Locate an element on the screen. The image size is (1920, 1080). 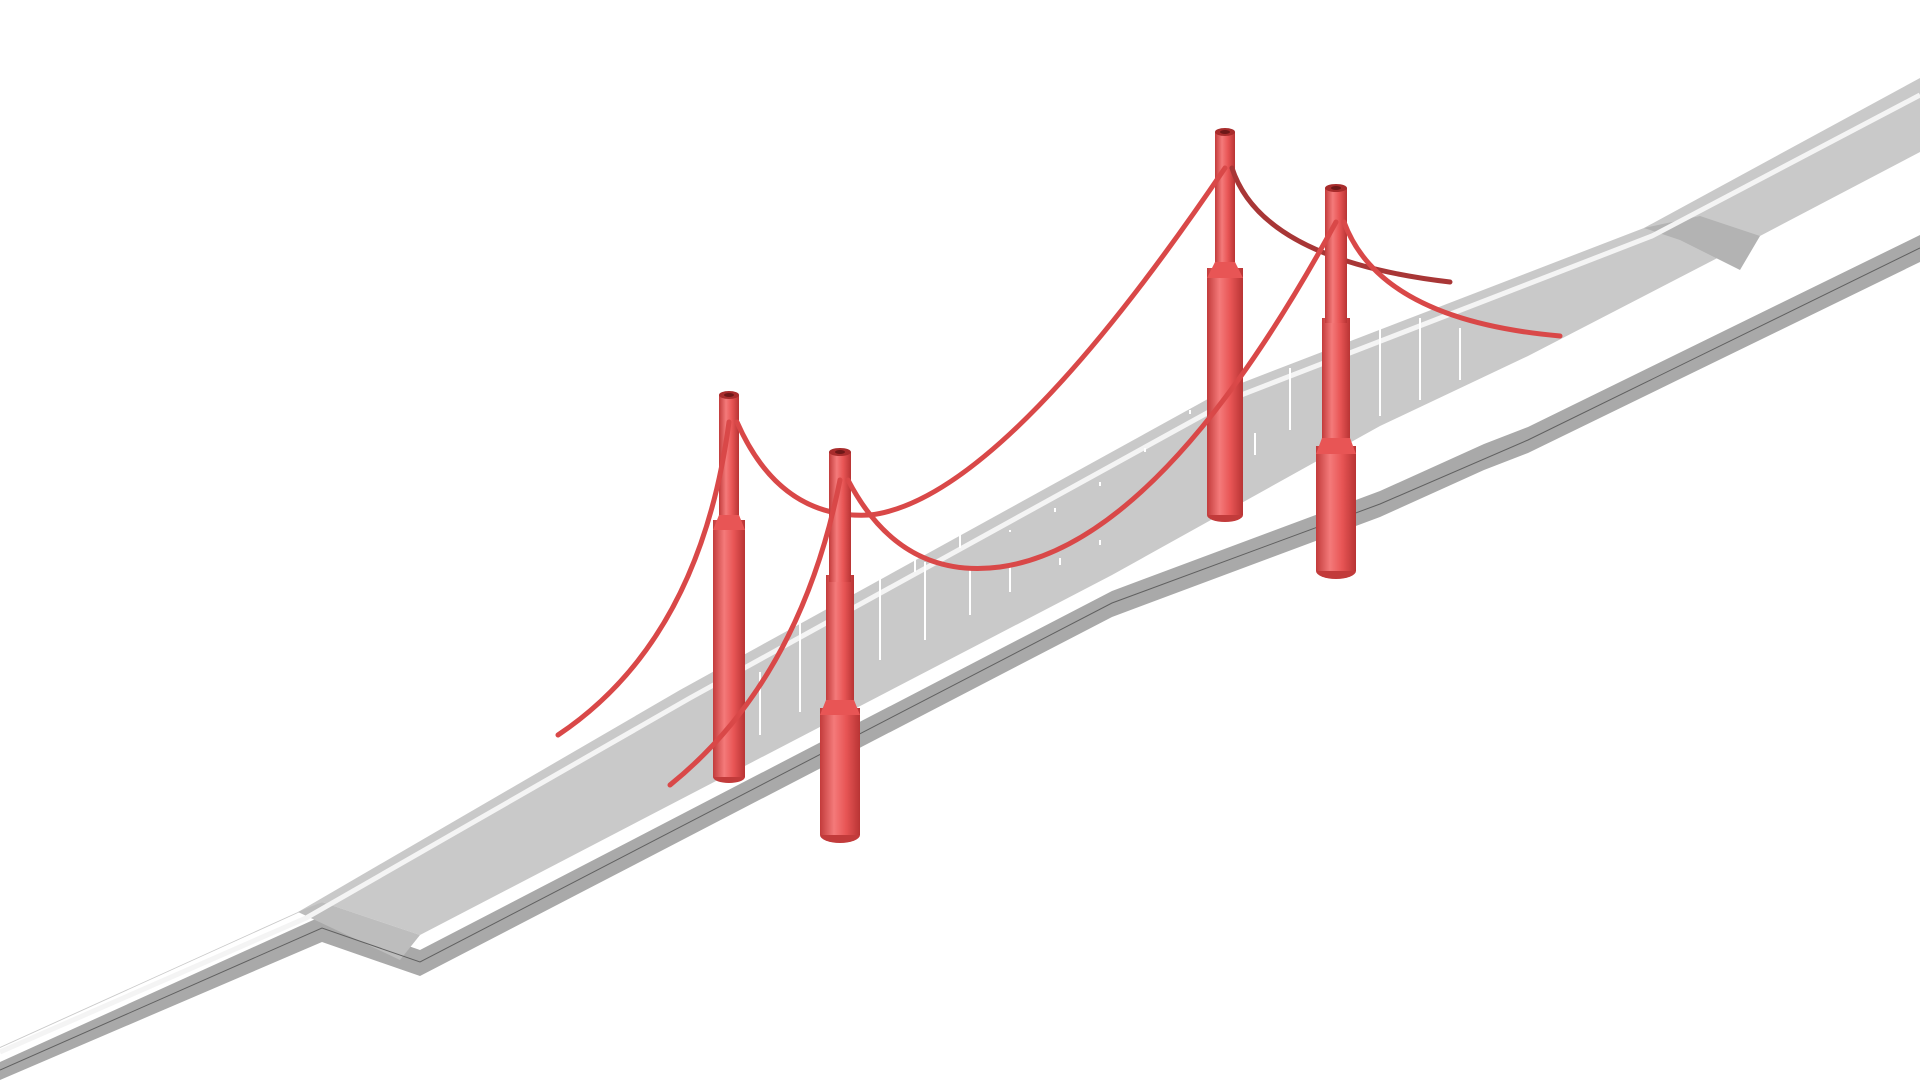
cable-front-left-span is located at coordinates (755, 632).